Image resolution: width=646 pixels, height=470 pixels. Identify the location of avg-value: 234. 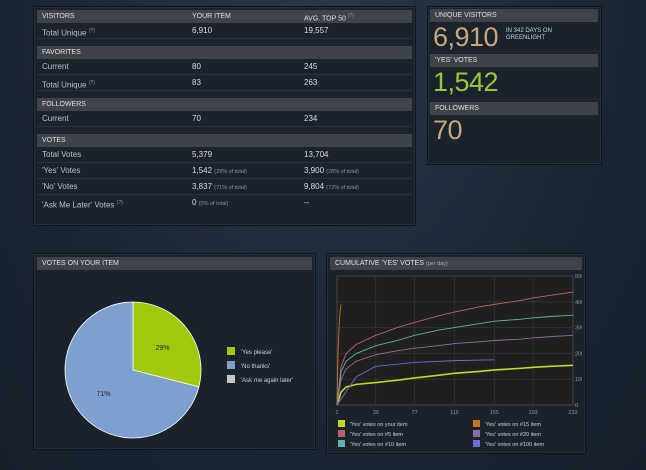
(311, 118).